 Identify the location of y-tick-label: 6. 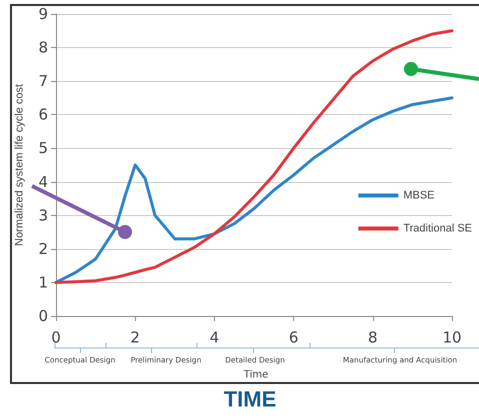
(43, 115).